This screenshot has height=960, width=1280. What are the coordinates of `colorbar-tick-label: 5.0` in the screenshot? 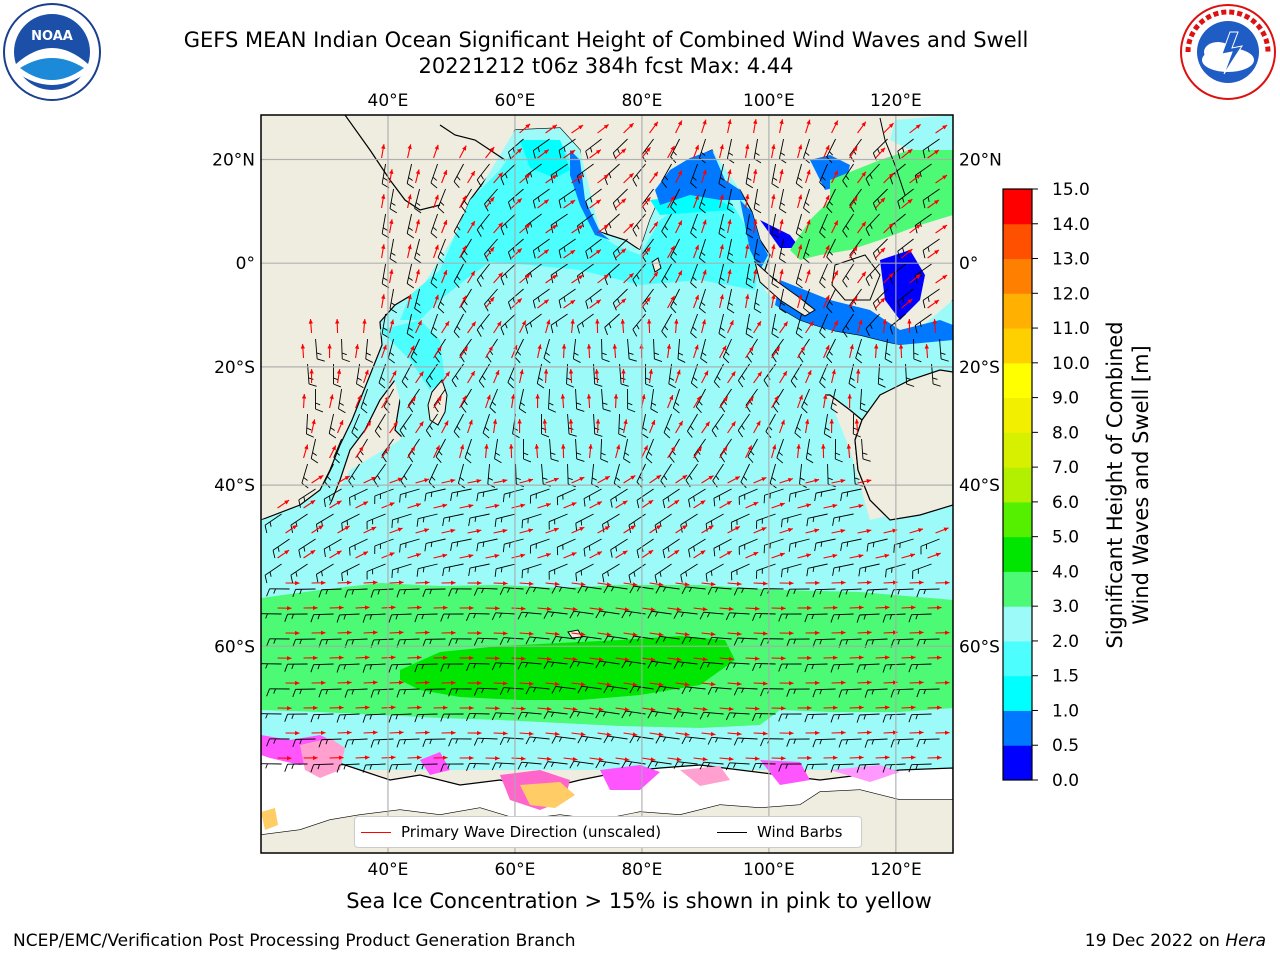 It's located at (1065, 538).